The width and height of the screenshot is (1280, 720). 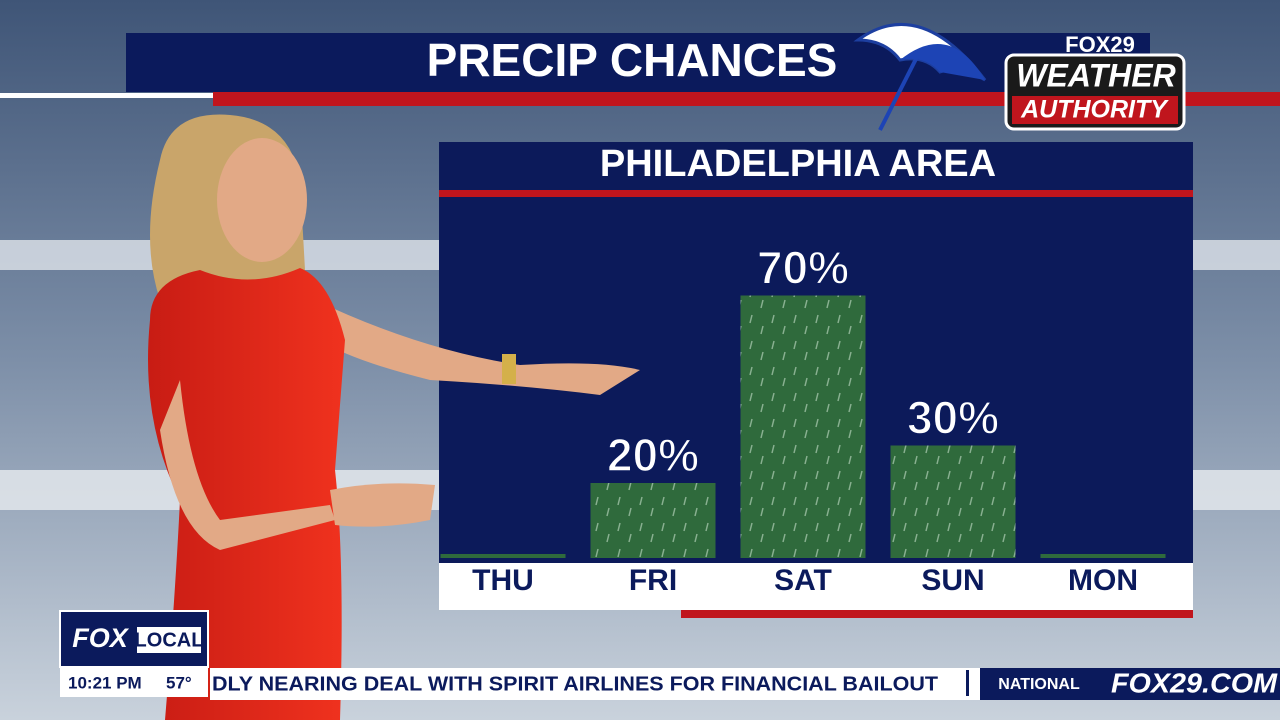 I want to click on header-title: PRECIP CHANCES, so click(x=632, y=60).